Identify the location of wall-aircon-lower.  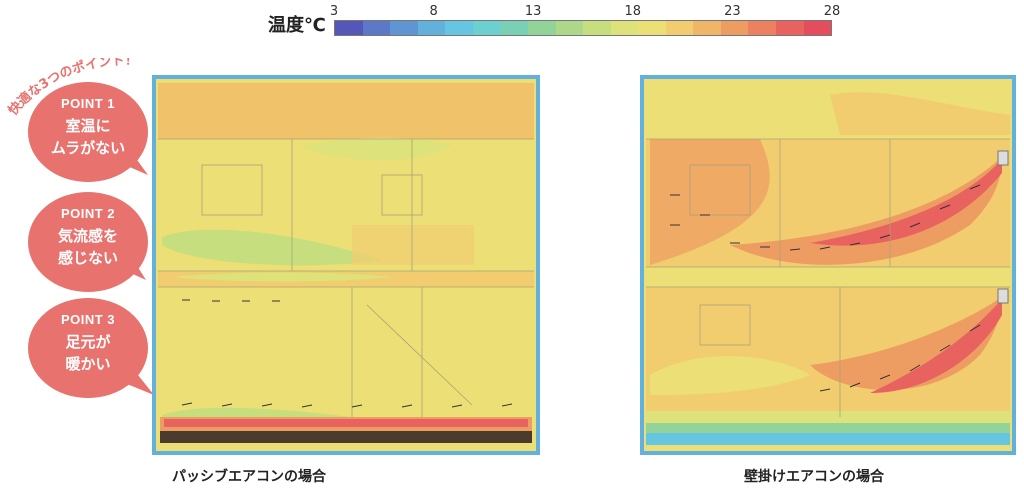
(1003, 296).